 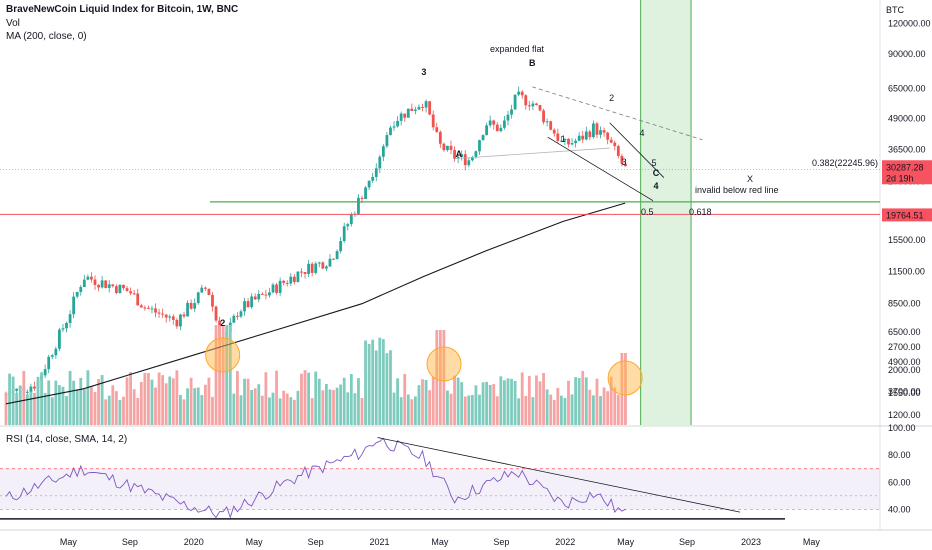 What do you see at coordinates (46, 36) in the screenshot?
I see `ma-indicator-label: MA (200, close, 0)` at bounding box center [46, 36].